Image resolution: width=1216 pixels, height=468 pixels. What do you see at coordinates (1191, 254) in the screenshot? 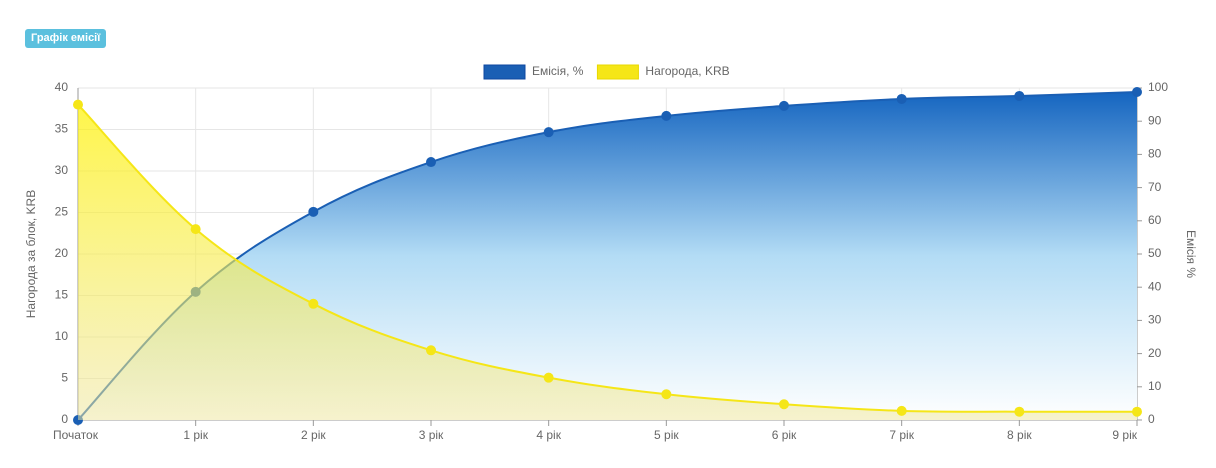
I see `y2-axis-title: Емісія %` at bounding box center [1191, 254].